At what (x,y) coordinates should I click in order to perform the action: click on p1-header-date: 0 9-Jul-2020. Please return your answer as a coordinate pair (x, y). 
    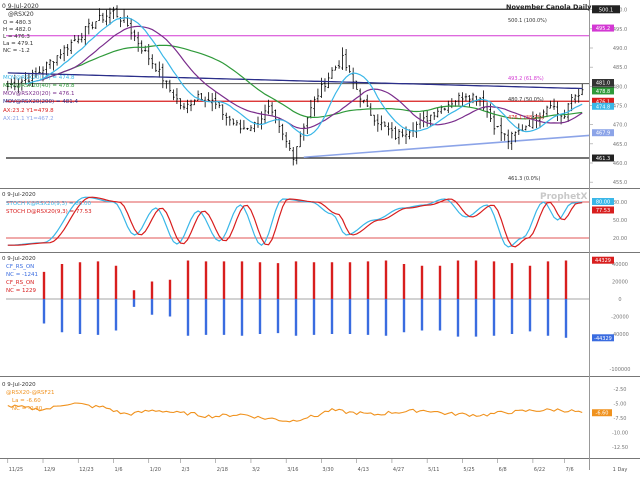
    Looking at the image, I should click on (20, 6).